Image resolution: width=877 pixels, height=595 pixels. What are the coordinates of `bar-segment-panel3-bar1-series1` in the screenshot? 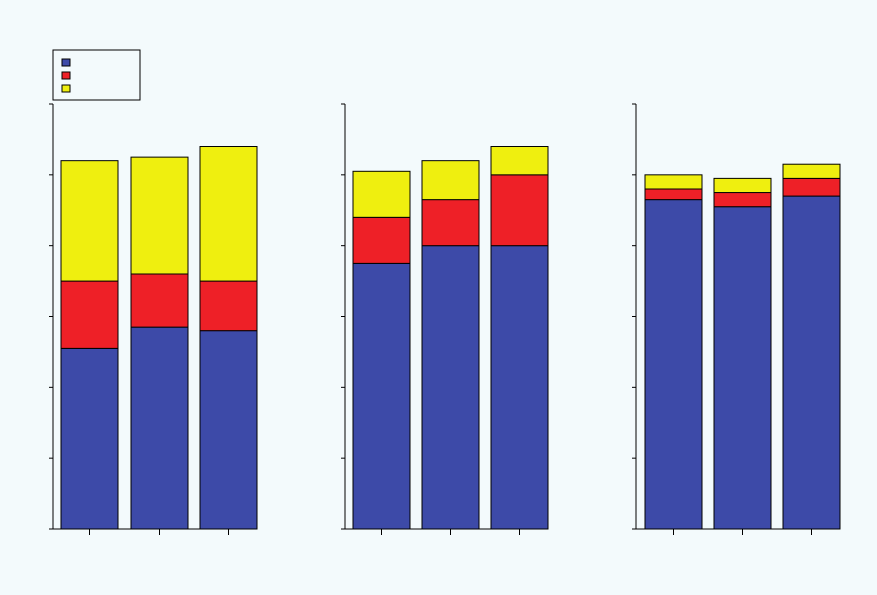 It's located at (673, 364).